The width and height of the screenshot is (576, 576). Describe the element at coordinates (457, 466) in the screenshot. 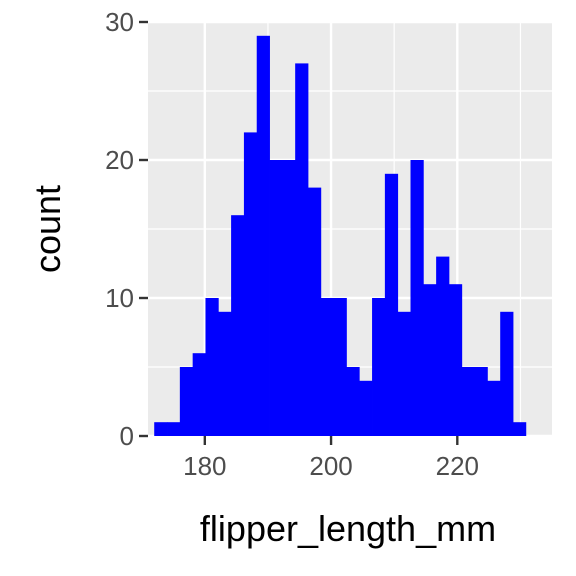

I see `x-tick-label: 220` at that location.